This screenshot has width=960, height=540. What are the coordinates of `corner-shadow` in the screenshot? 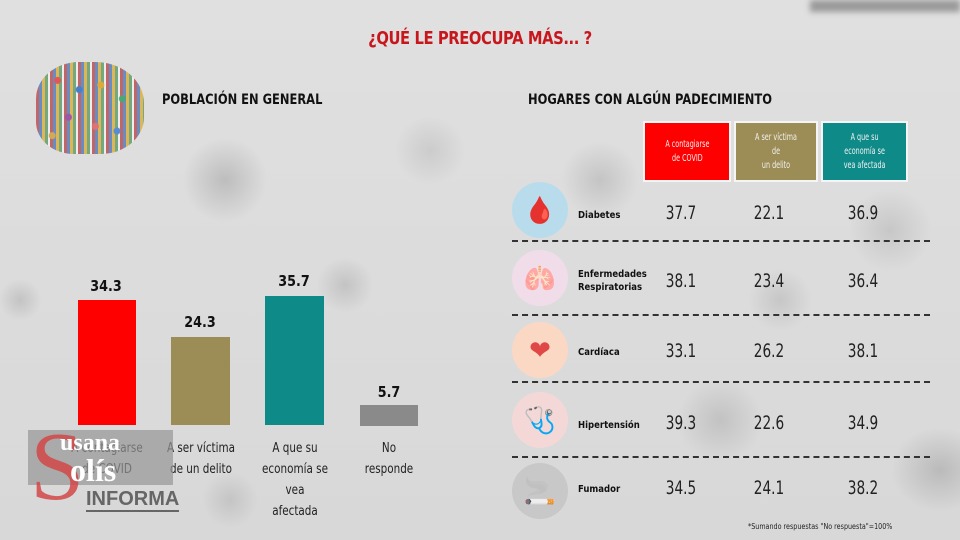 It's located at (885, 6).